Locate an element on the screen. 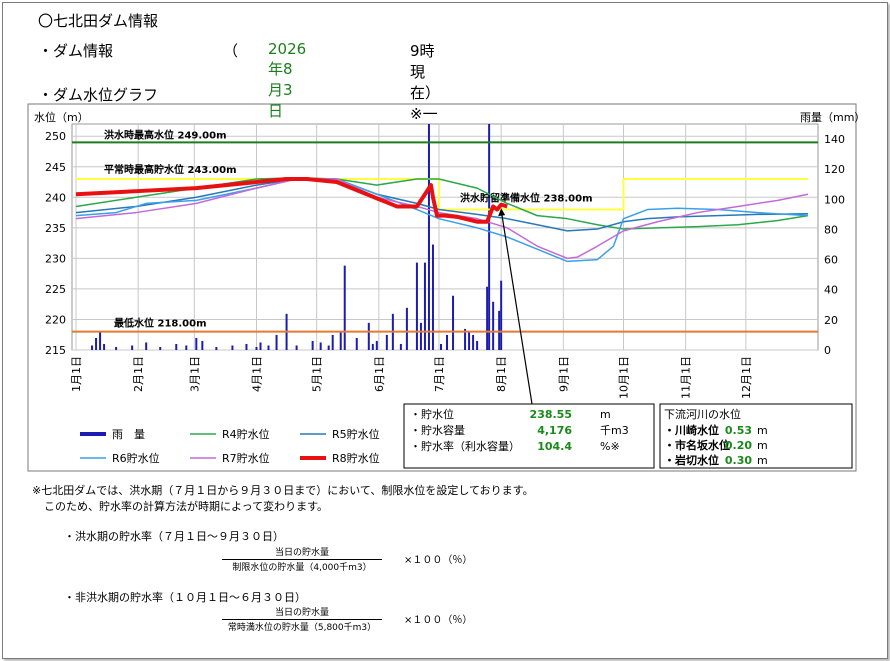 This screenshot has width=890, height=661. x-tick-label: 1月1日 is located at coordinates (76, 374).